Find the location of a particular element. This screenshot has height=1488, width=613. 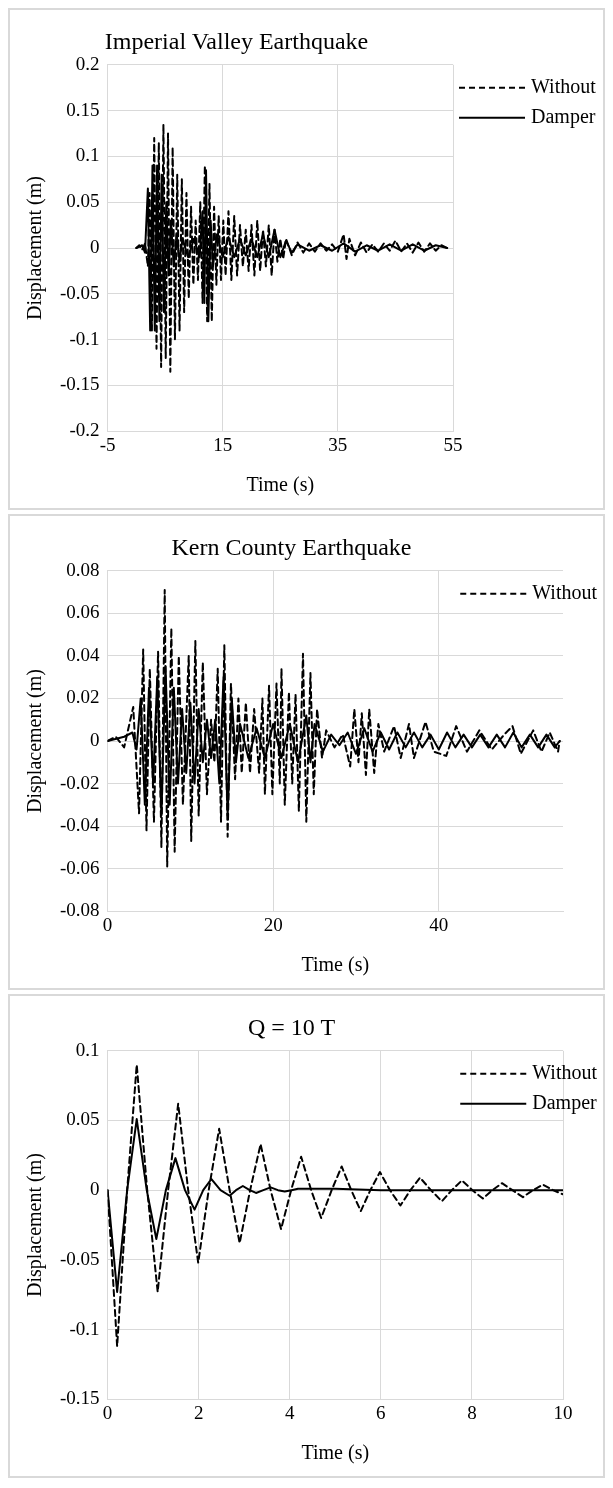

x-tick-label: -5 is located at coordinates (107, 444).